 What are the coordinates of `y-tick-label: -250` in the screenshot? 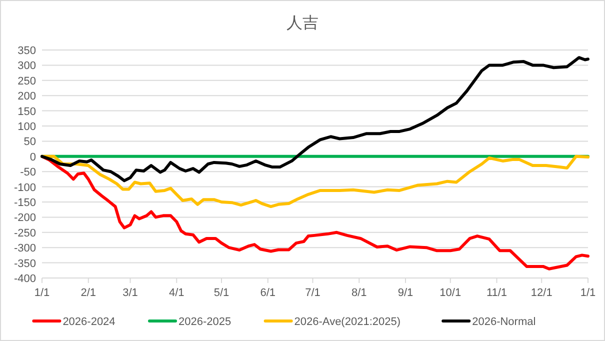 It's located at (25, 233).